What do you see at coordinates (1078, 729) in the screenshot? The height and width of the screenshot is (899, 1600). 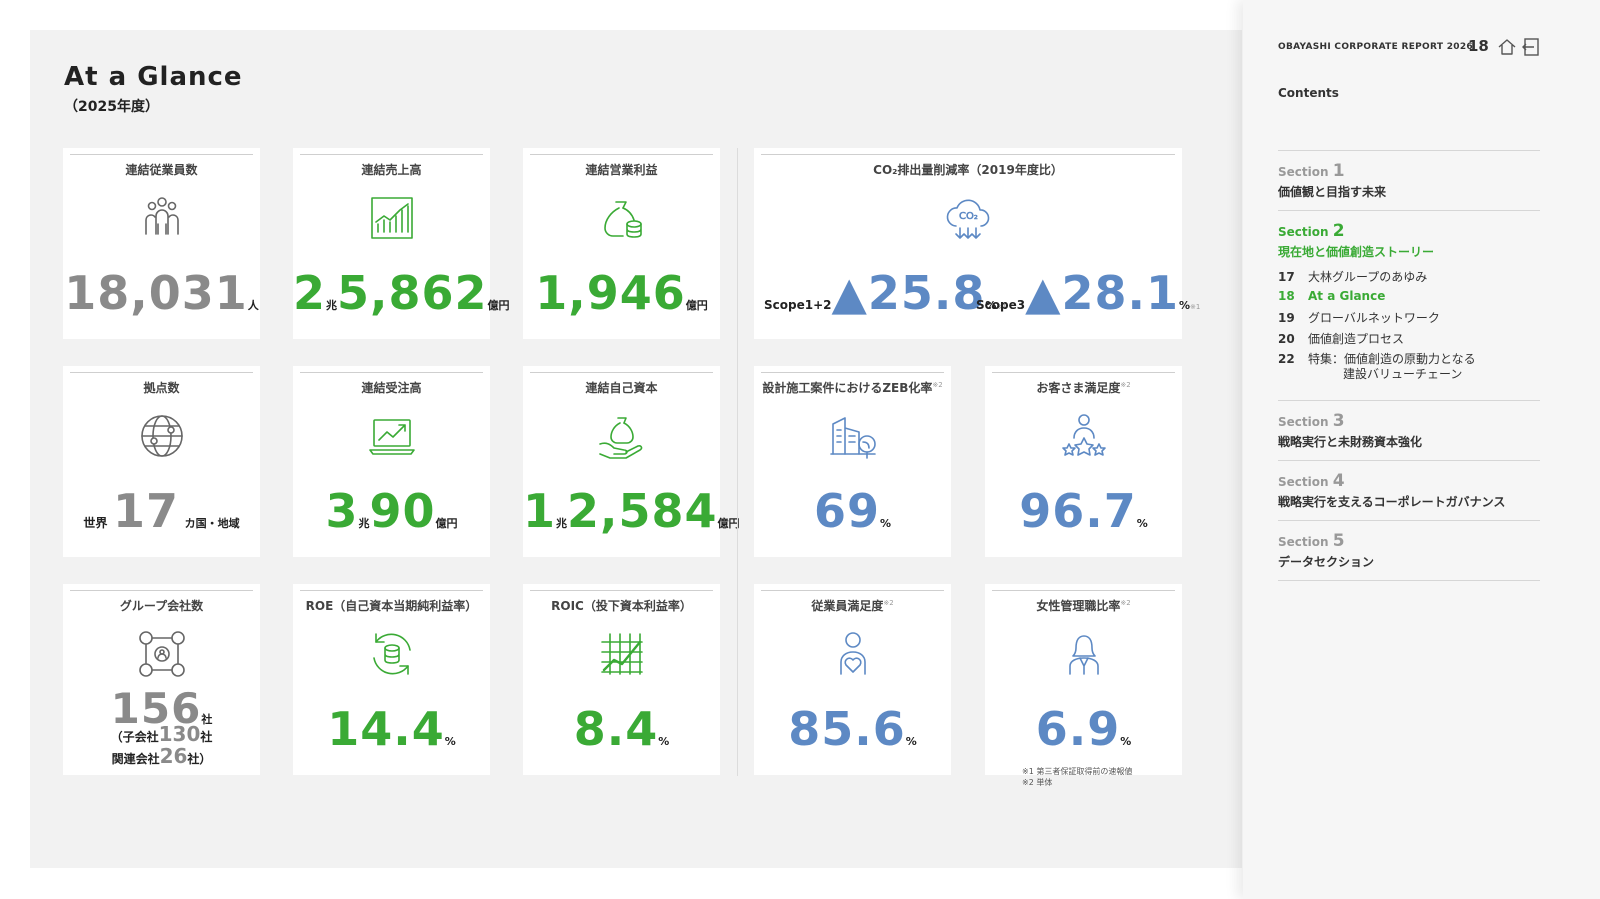 I see `women-value: 6.9` at bounding box center [1078, 729].